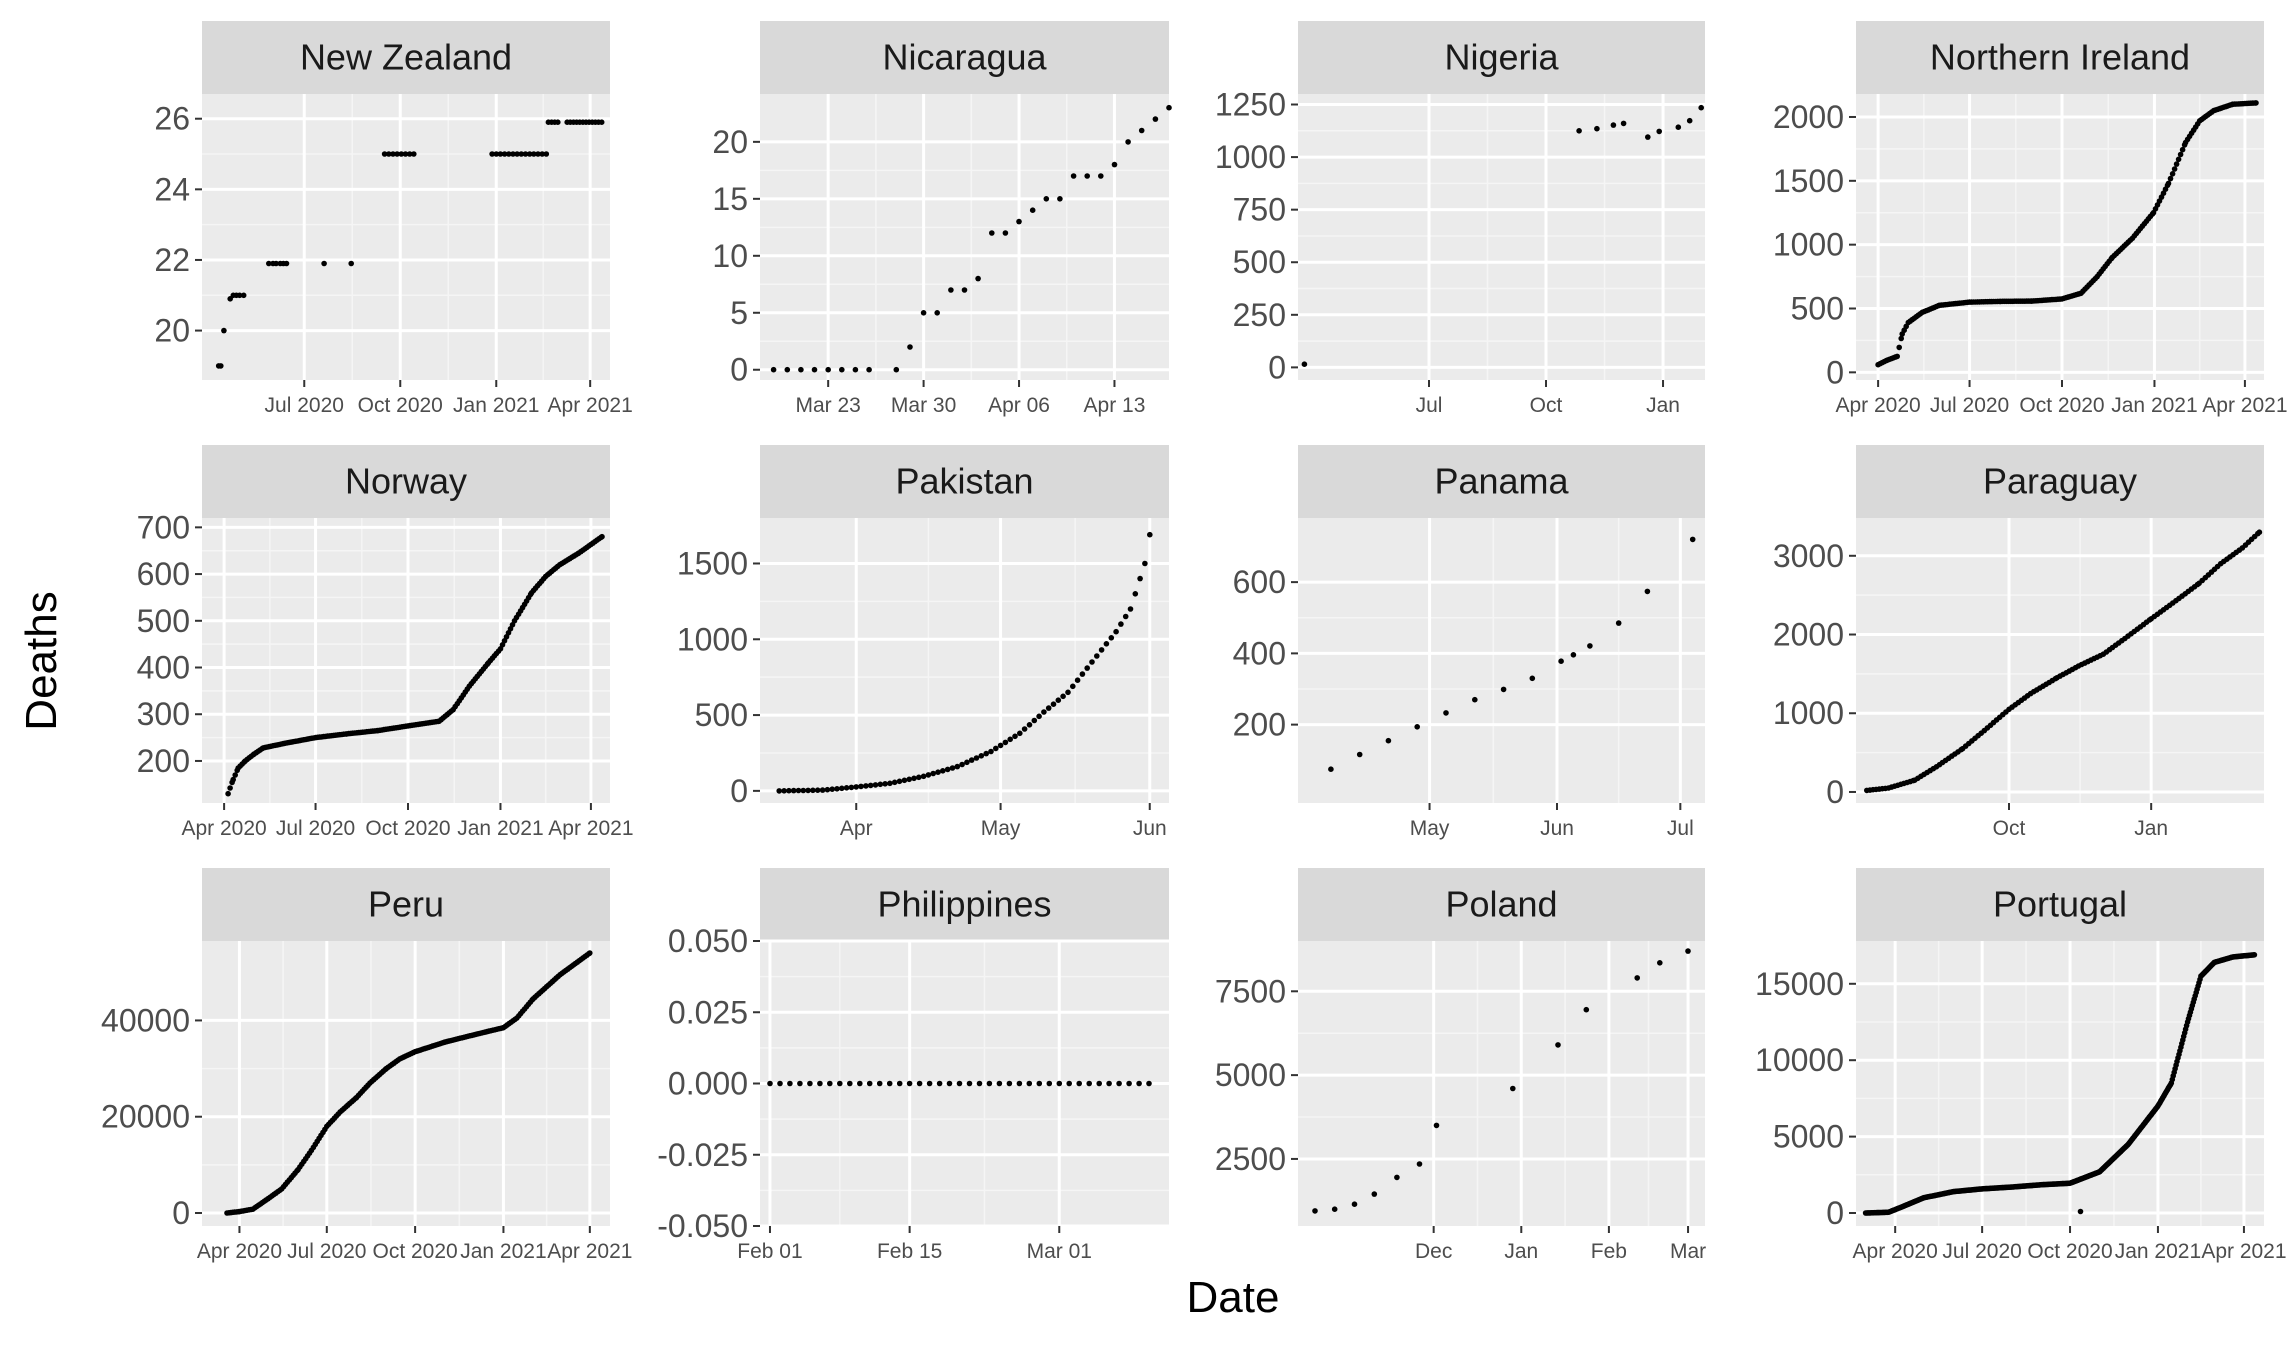 The image size is (2287, 1346). Describe the element at coordinates (41, 660) in the screenshot. I see `y-axis-title: Deaths` at that location.